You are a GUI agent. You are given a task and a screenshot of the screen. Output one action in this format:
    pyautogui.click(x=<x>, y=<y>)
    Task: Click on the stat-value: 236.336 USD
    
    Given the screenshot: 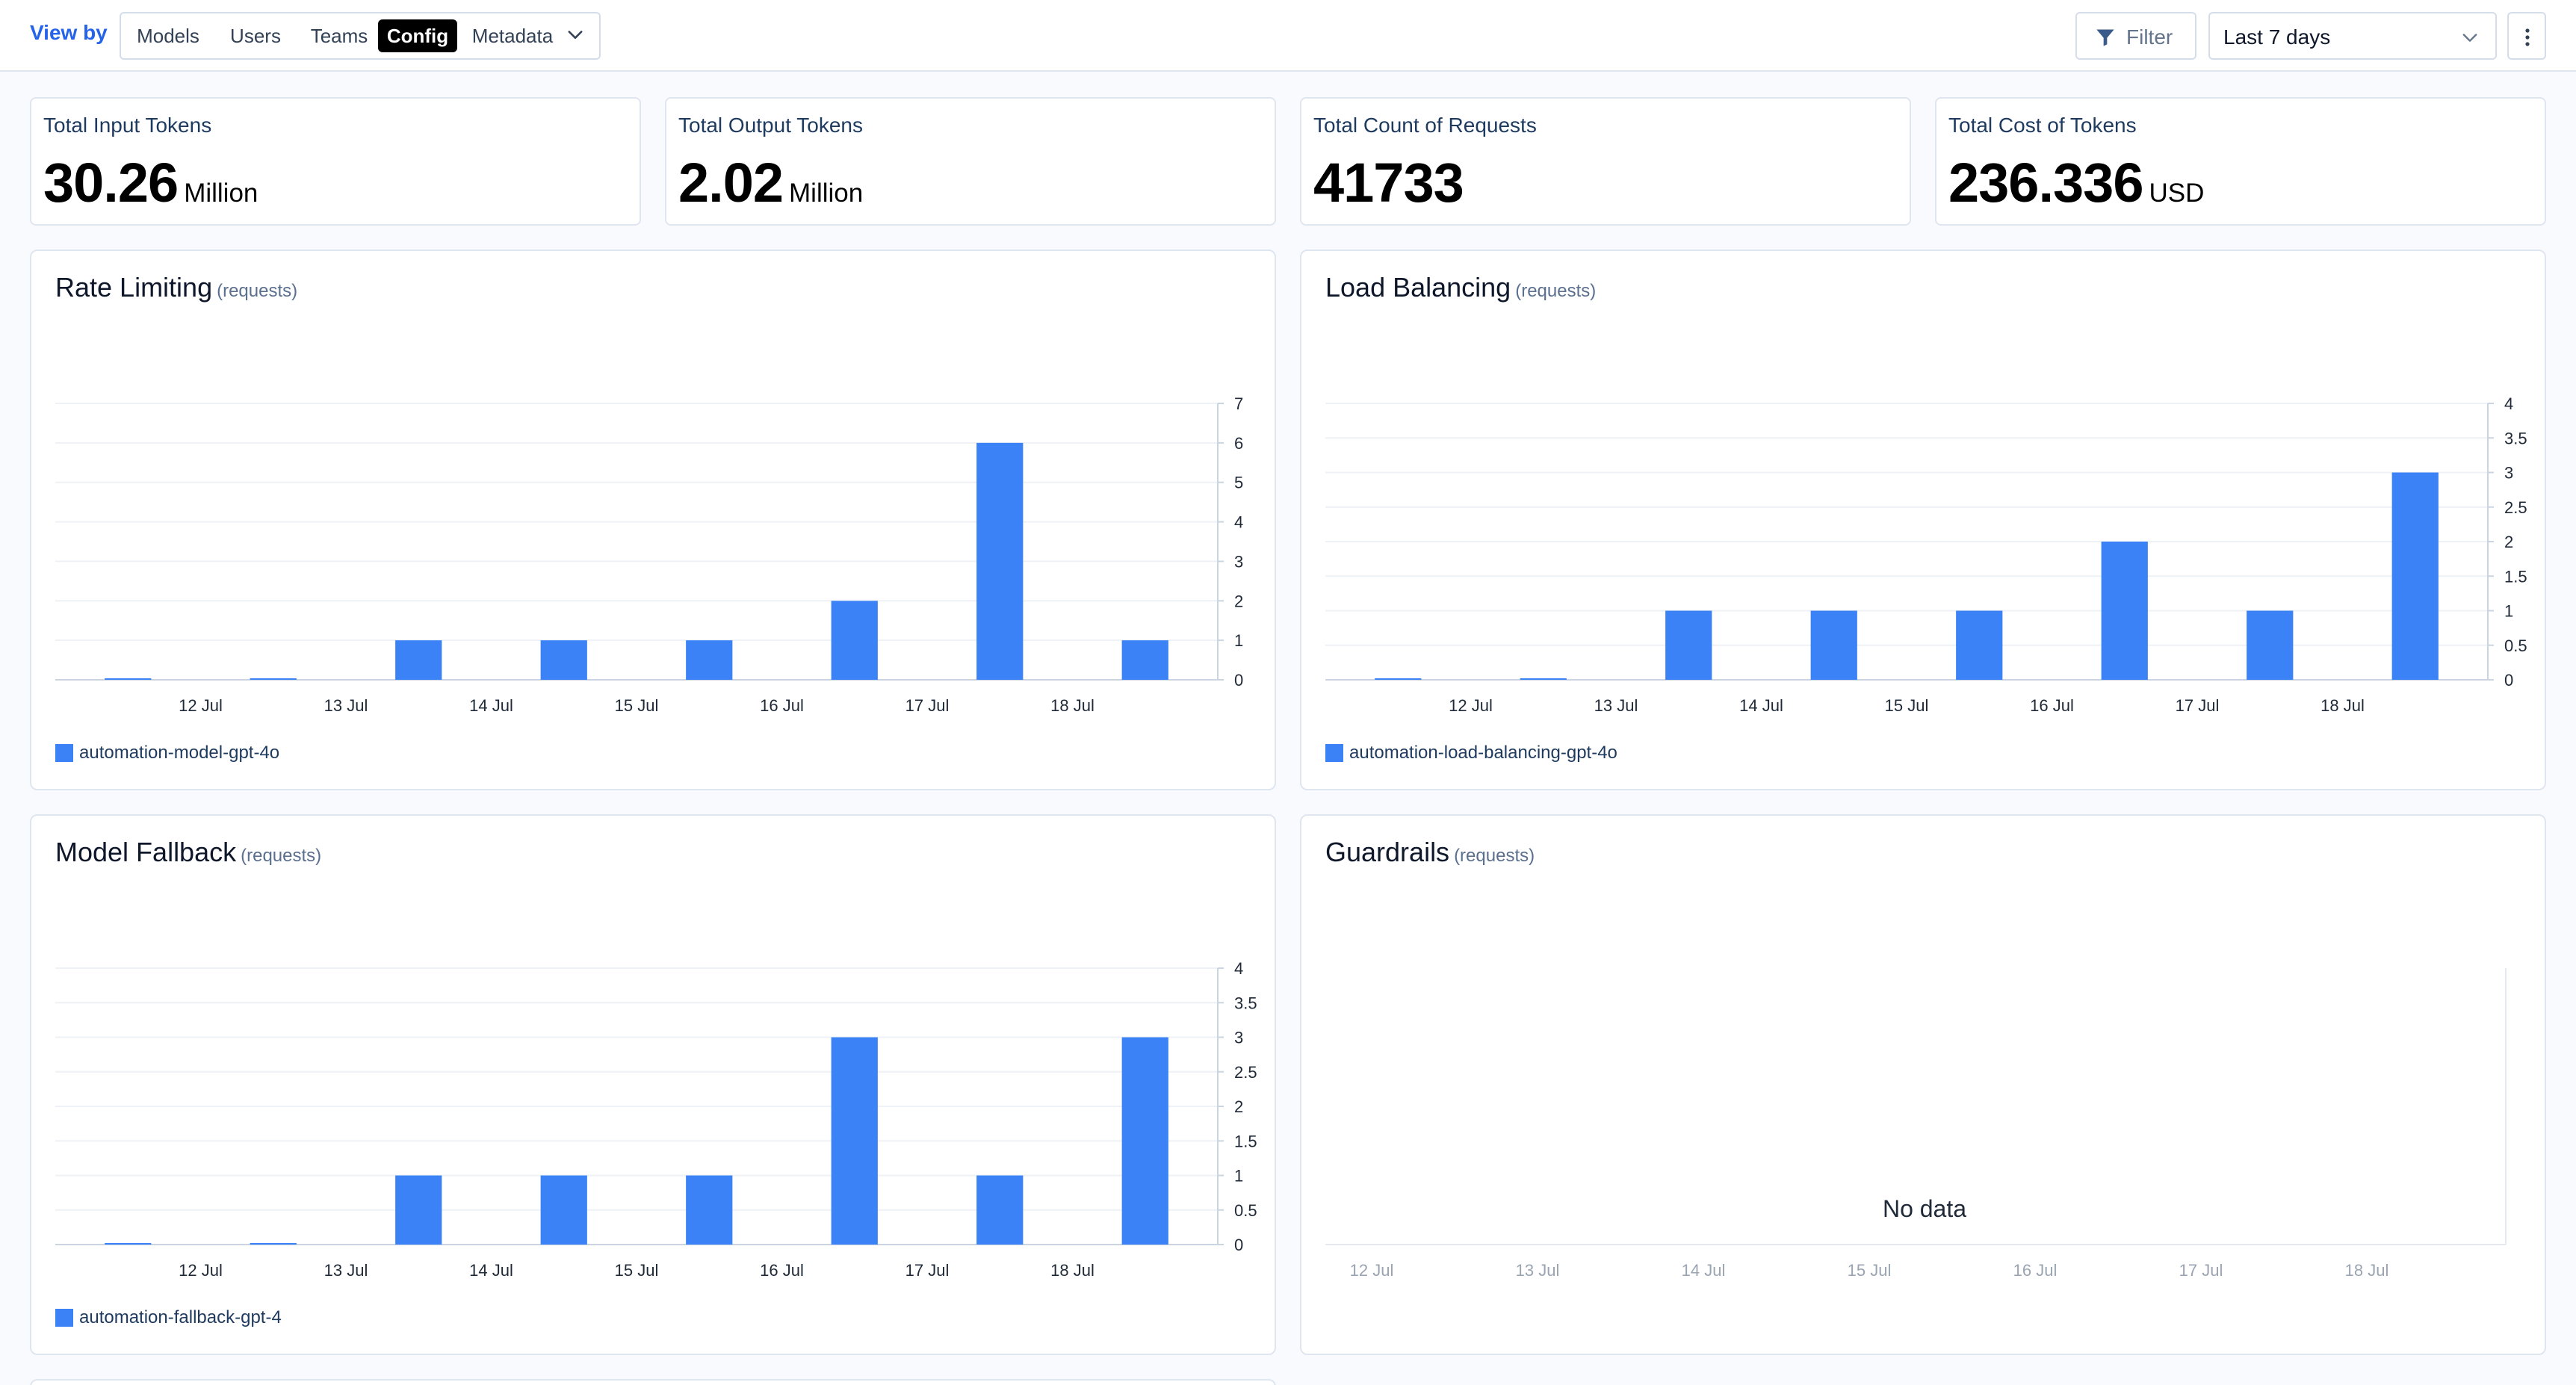 What is the action you would take?
    pyautogui.click(x=2076, y=182)
    